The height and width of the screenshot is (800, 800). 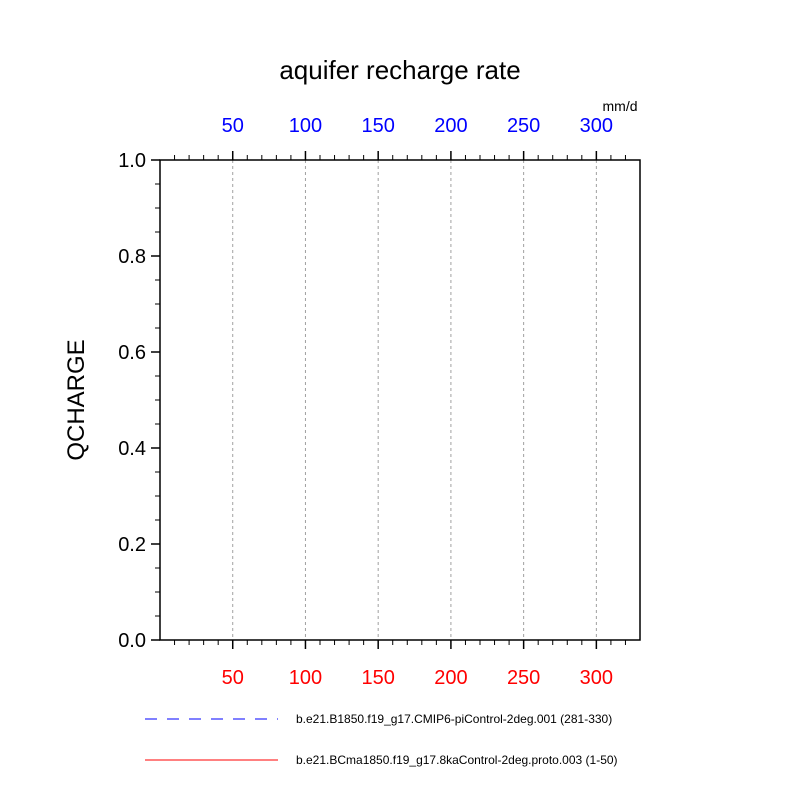 I want to click on bottom-x-tick-label: 100, so click(x=305, y=678).